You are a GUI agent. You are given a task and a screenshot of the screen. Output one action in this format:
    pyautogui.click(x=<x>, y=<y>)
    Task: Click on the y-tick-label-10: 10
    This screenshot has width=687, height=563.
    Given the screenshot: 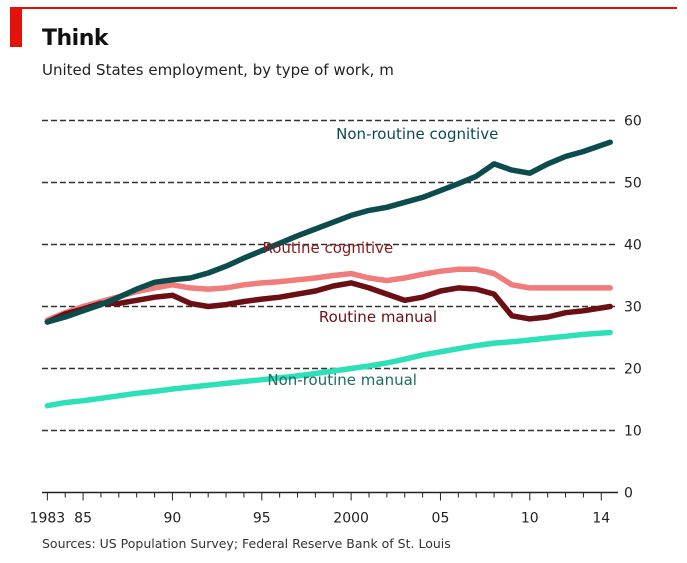 What is the action you would take?
    pyautogui.click(x=633, y=432)
    